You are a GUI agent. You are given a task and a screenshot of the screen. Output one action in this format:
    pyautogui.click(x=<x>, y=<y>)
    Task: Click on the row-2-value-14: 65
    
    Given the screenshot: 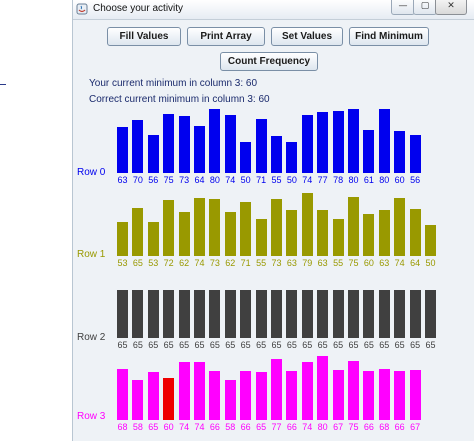 What is the action you would take?
    pyautogui.click(x=338, y=345)
    